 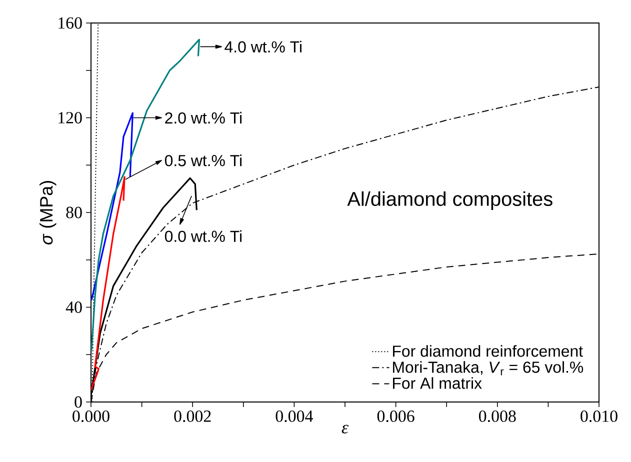 What do you see at coordinates (70, 23) in the screenshot?
I see `y-tick-label: 160` at bounding box center [70, 23].